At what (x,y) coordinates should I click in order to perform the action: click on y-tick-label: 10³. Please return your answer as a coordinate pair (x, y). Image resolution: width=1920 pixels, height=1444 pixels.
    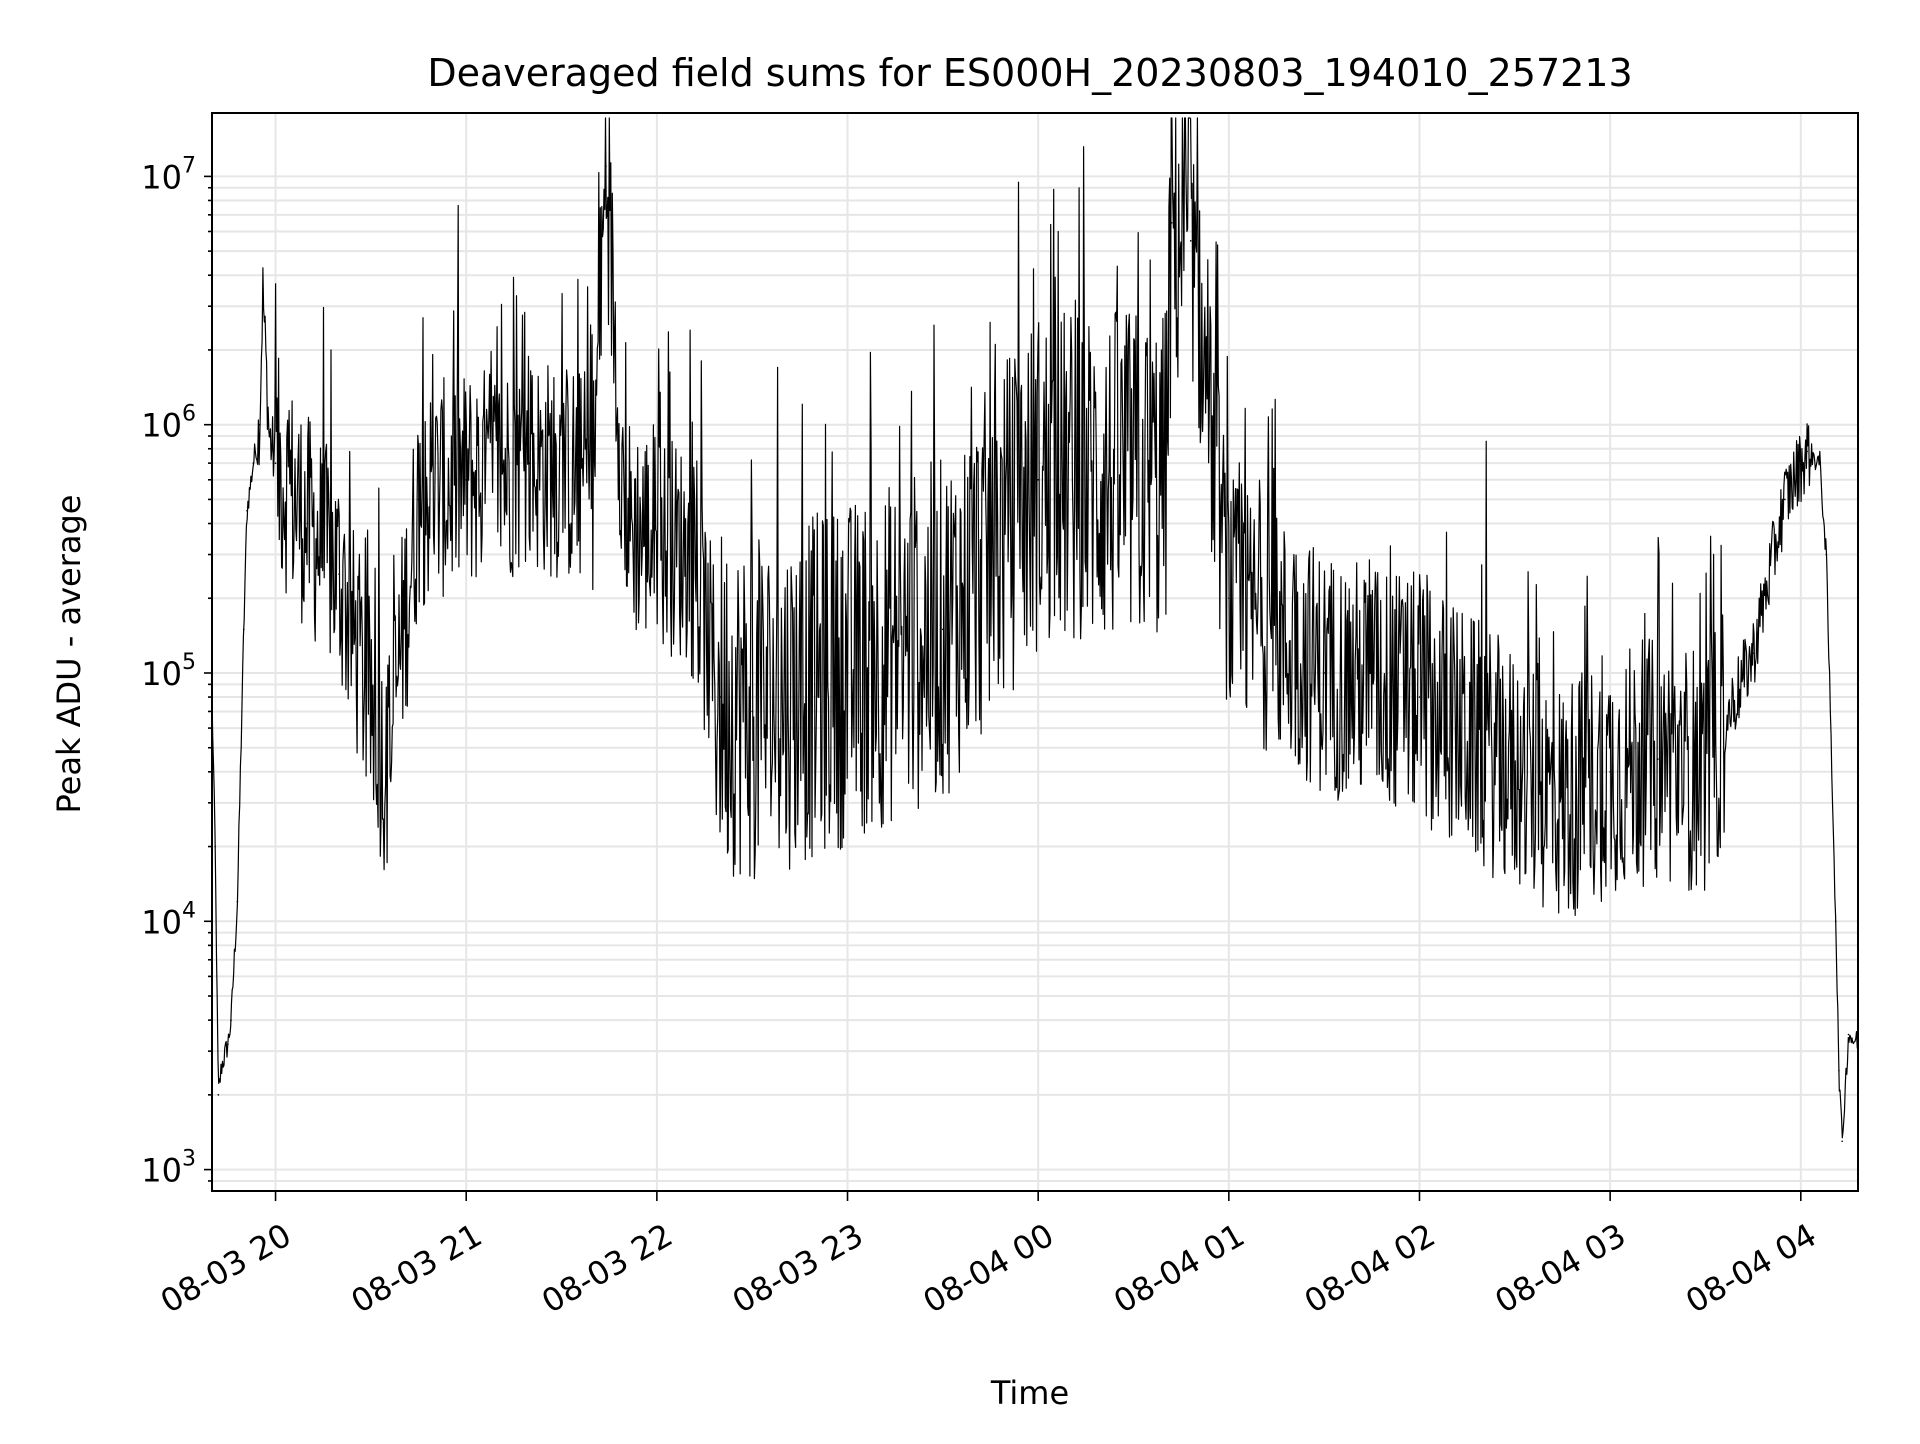
    Looking at the image, I should click on (168, 1168).